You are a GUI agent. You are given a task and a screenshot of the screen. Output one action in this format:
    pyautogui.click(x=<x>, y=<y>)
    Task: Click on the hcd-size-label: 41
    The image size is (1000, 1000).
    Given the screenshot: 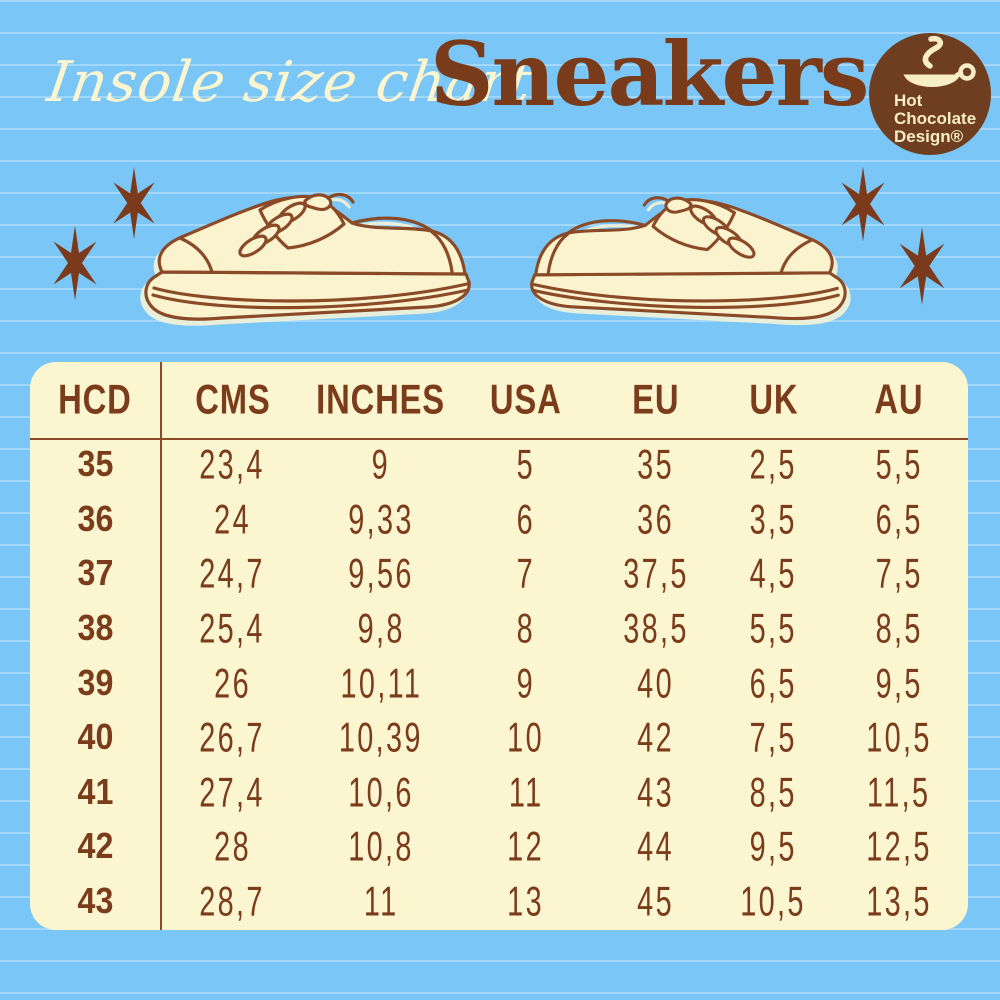 What is the action you would take?
    pyautogui.click(x=95, y=792)
    